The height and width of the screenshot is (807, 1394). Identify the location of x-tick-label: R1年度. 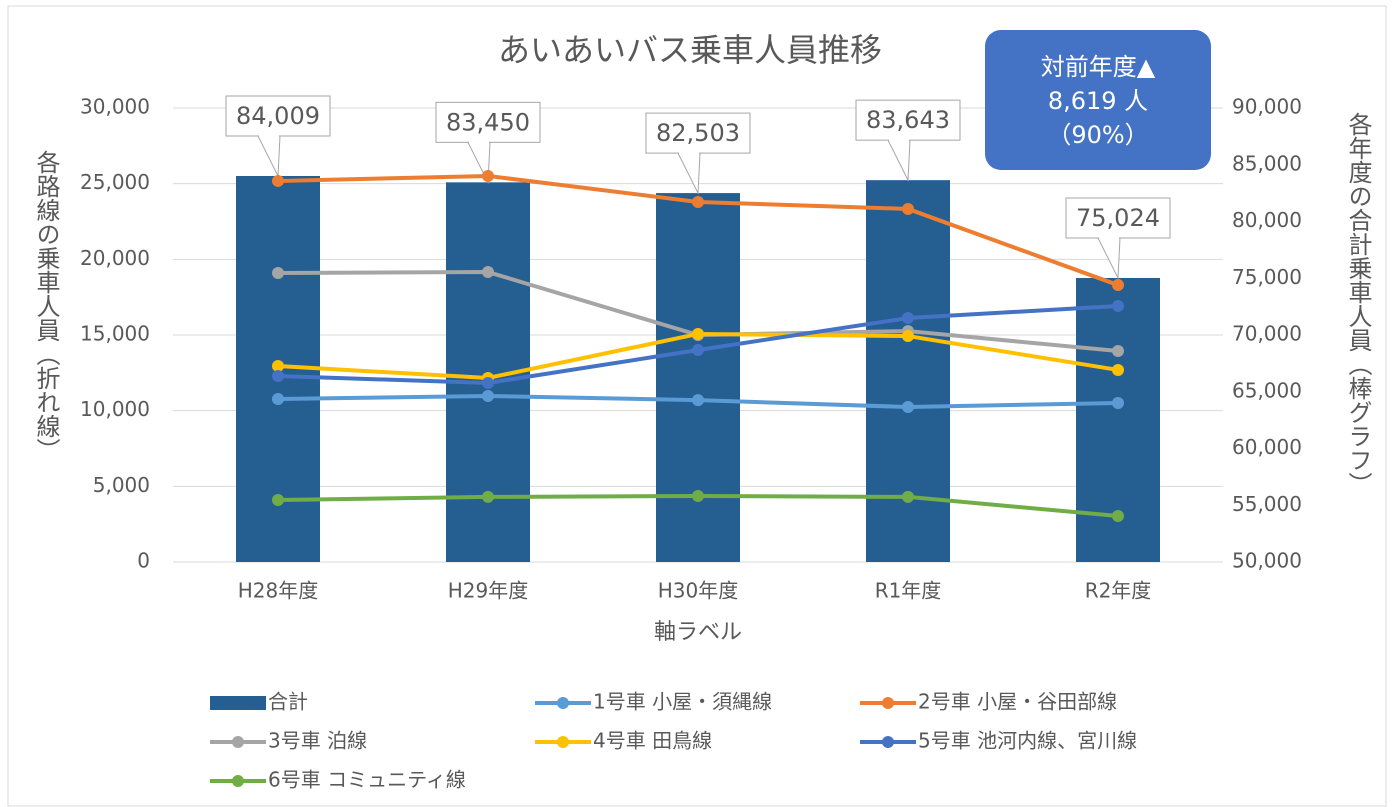
(908, 591).